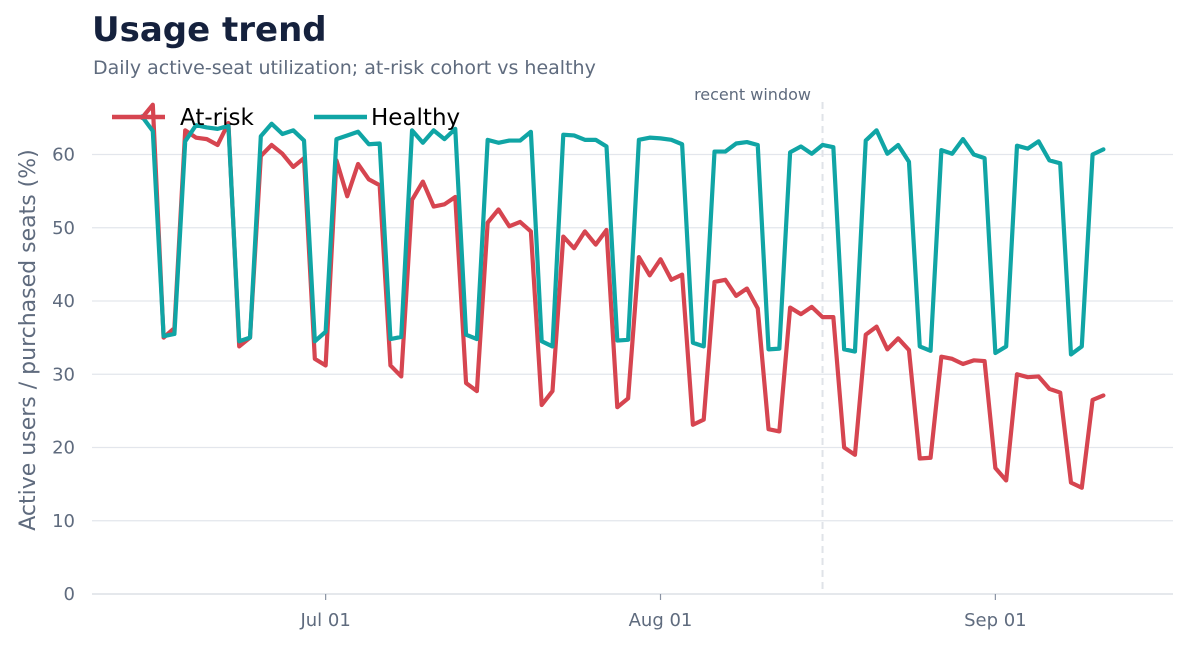  Describe the element at coordinates (752, 94) in the screenshot. I see `recent-window-label: recent window` at that location.